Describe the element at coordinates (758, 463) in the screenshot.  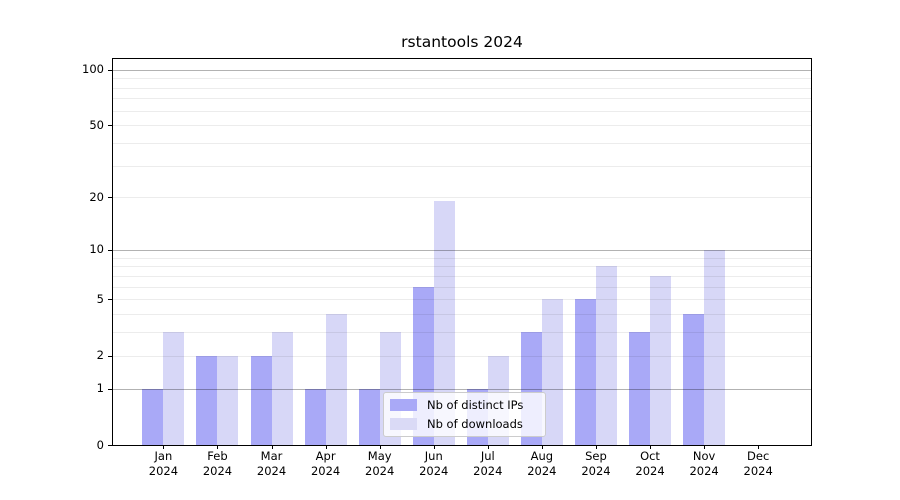
I see `x-tick-label: Dec 2024` at that location.